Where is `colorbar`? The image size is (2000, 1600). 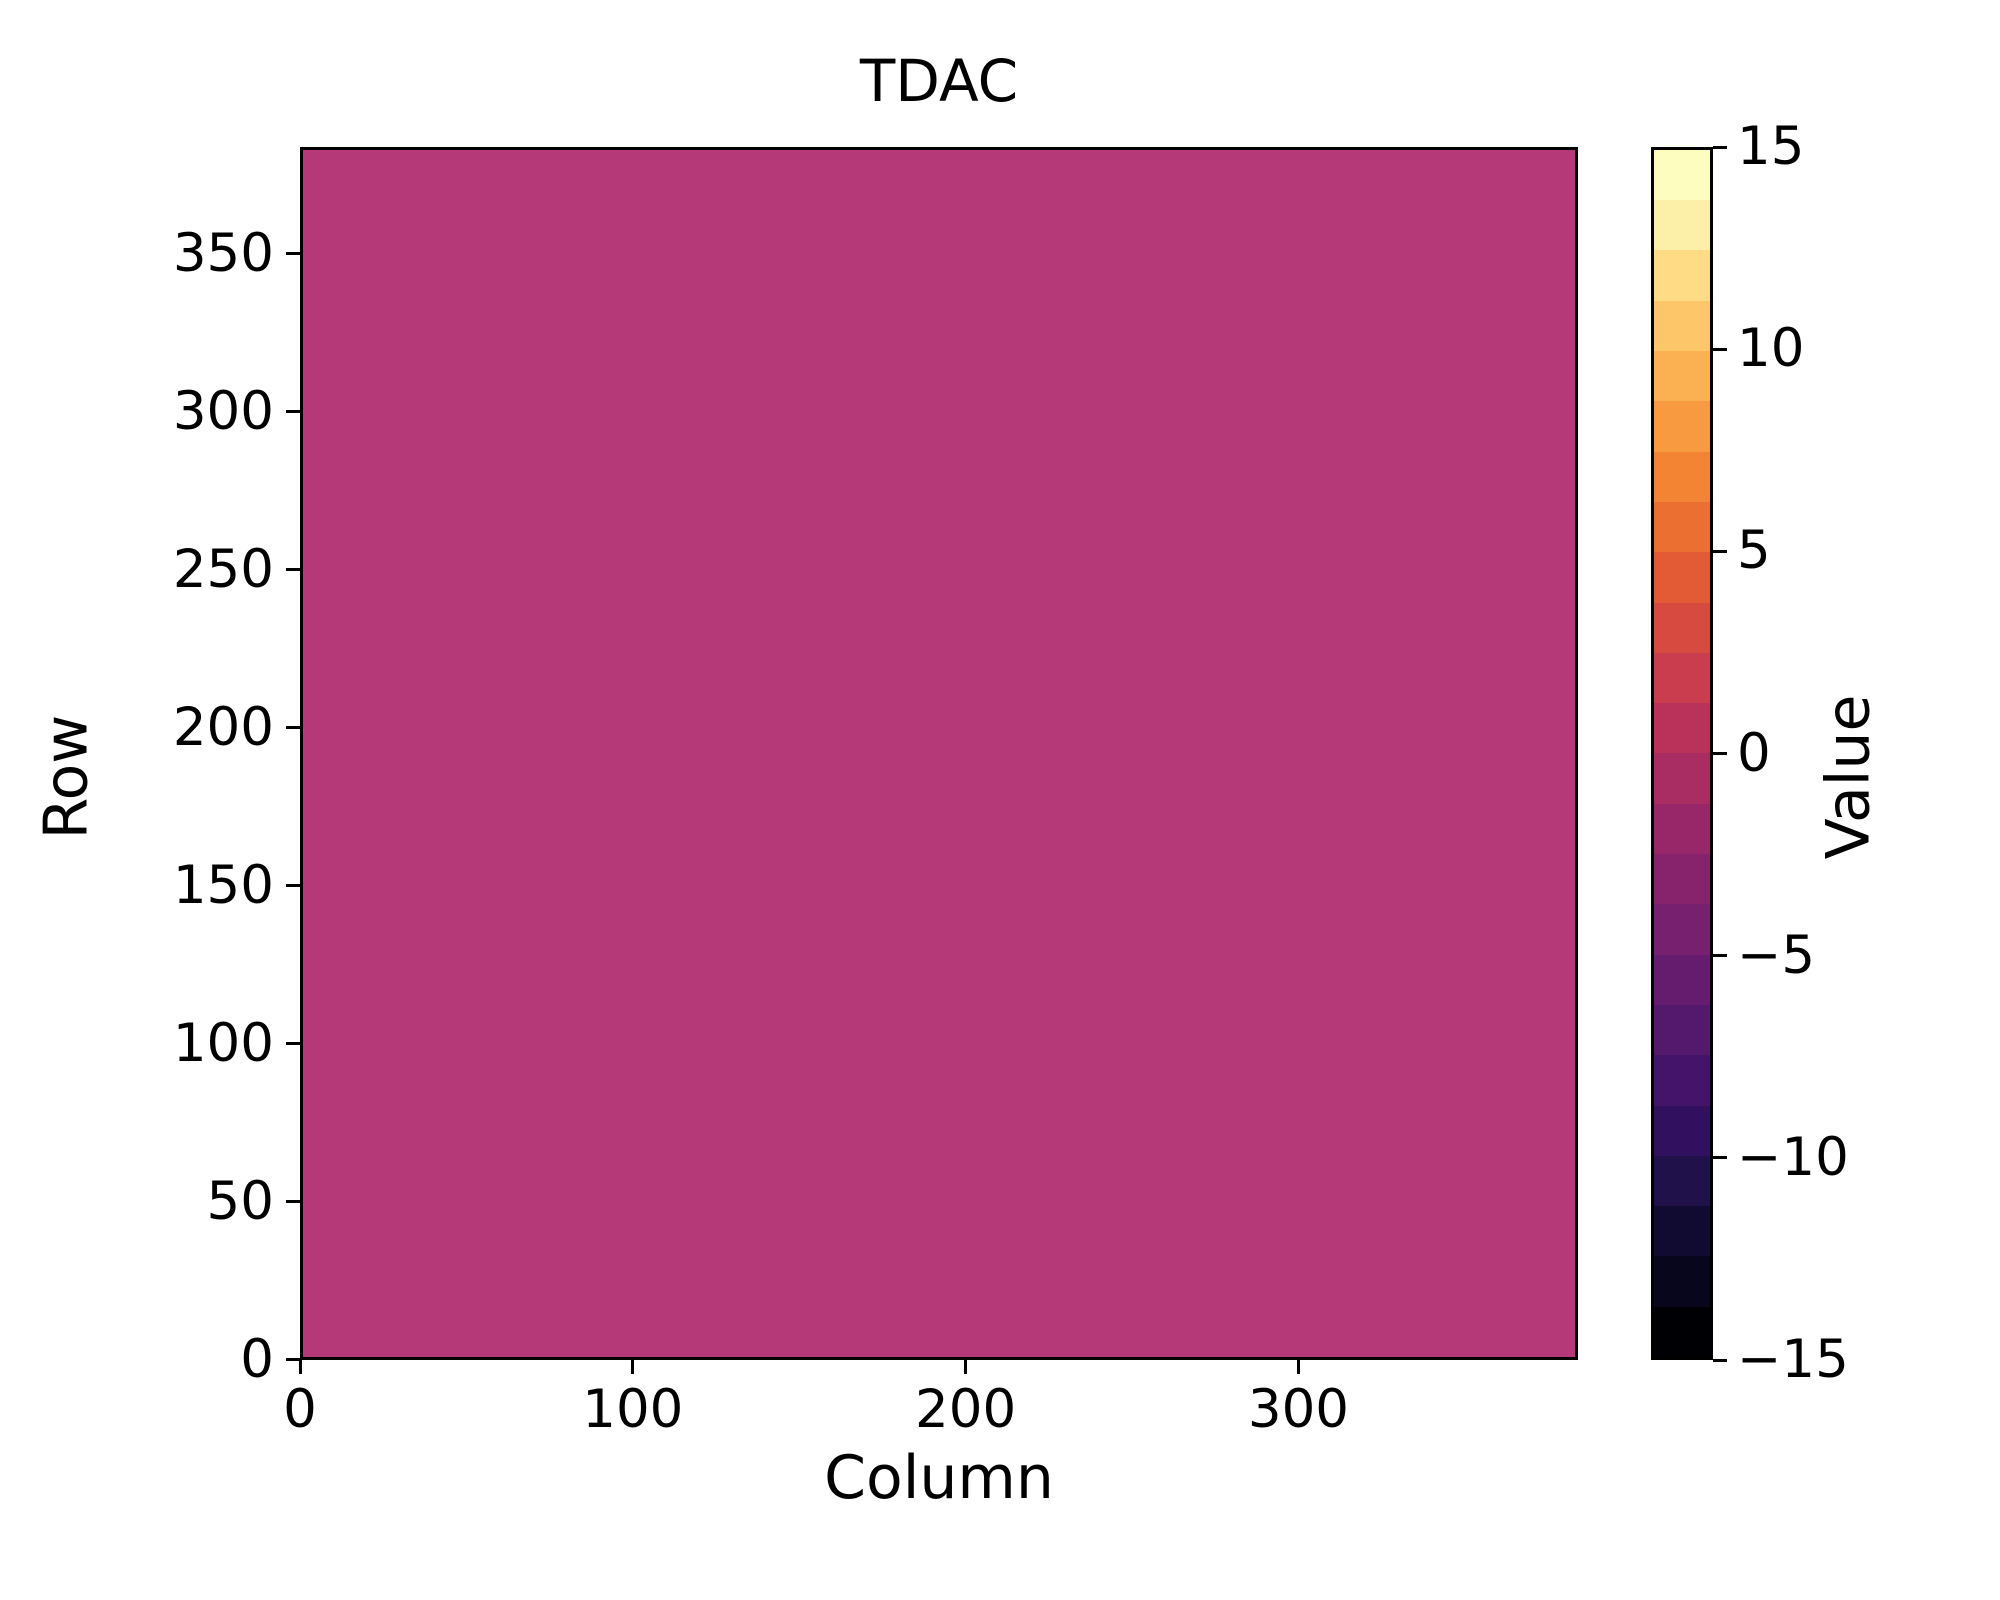 colorbar is located at coordinates (1682, 753).